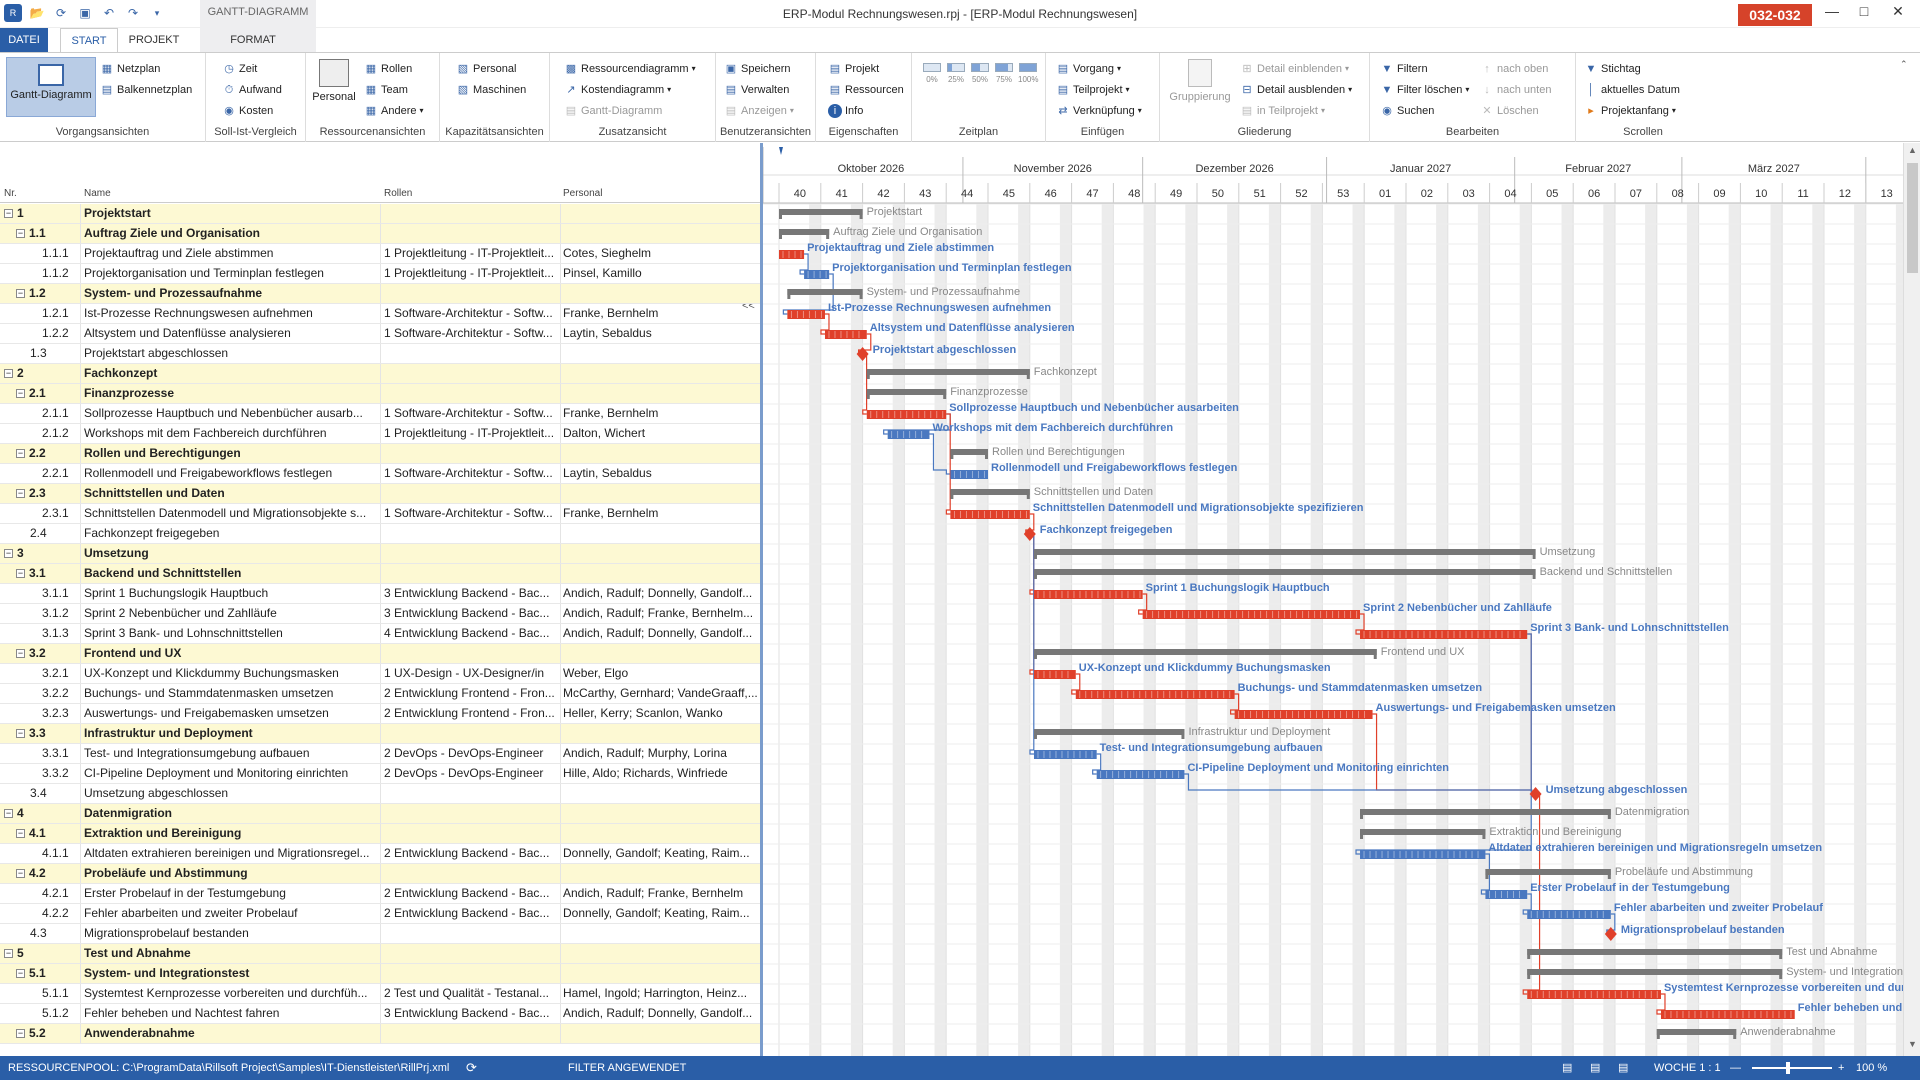 The image size is (1920, 1080). What do you see at coordinates (380, 654) in the screenshot?
I see `table-row: −3.2 Frontend und UX` at bounding box center [380, 654].